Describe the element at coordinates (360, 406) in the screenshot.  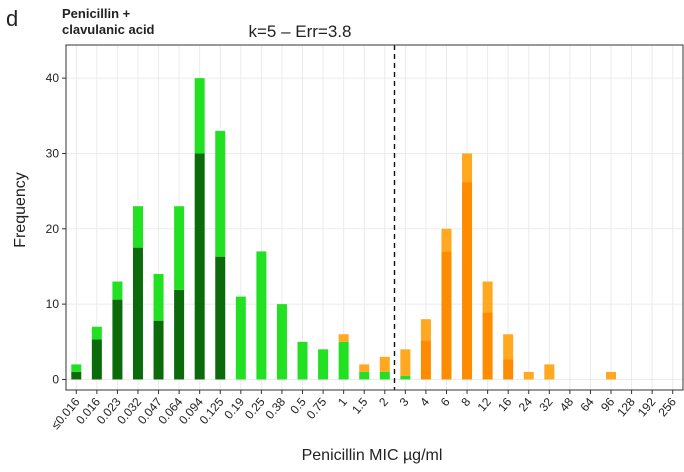
I see `x-tick-label: 1.5` at that location.